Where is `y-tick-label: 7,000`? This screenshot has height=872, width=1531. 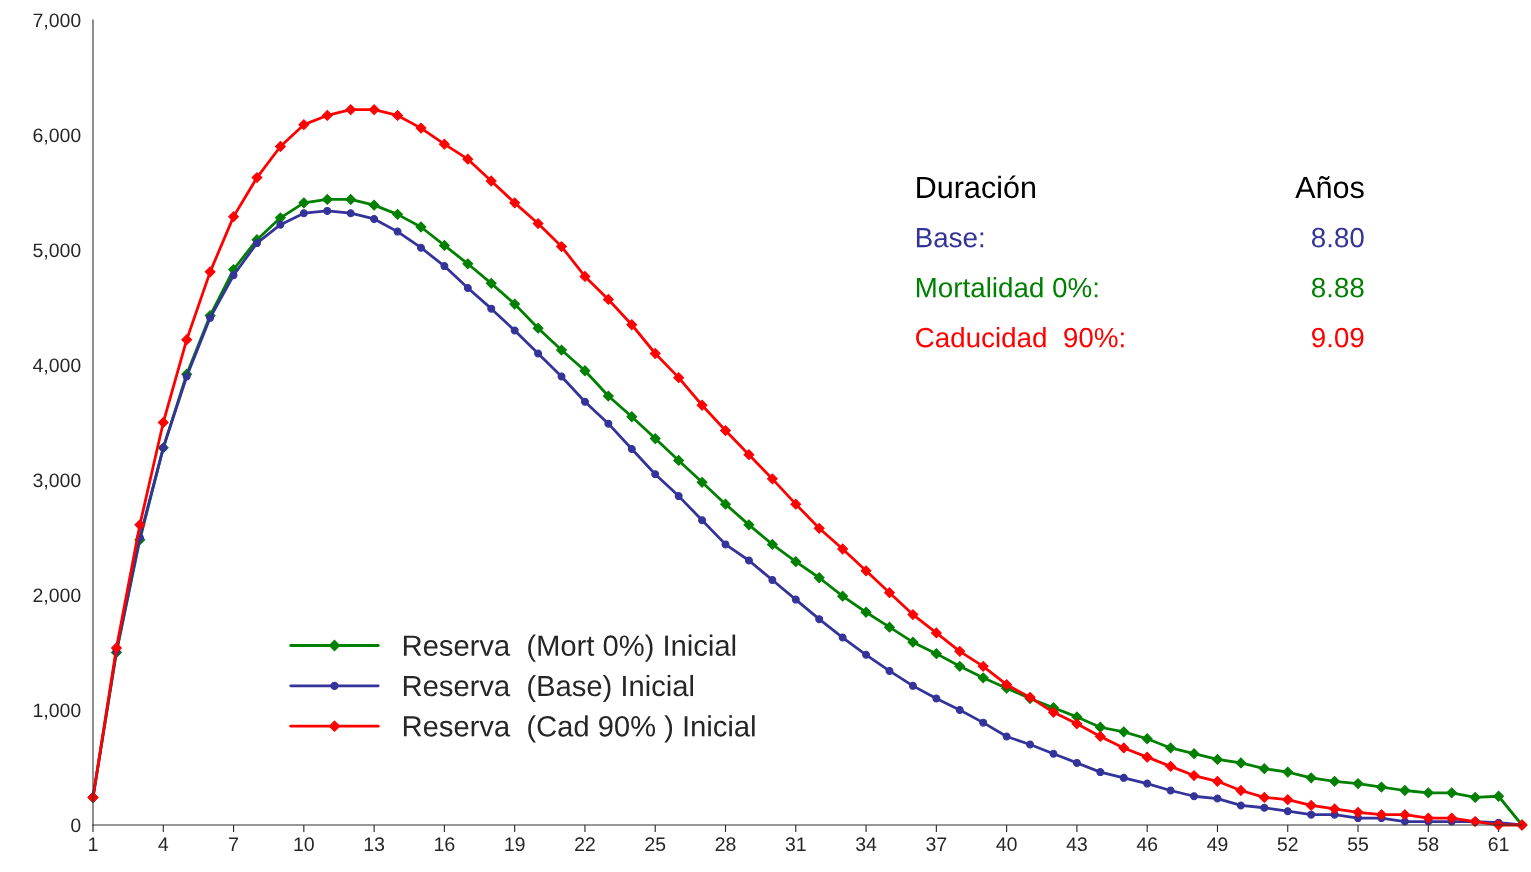
y-tick-label: 7,000 is located at coordinates (57, 21).